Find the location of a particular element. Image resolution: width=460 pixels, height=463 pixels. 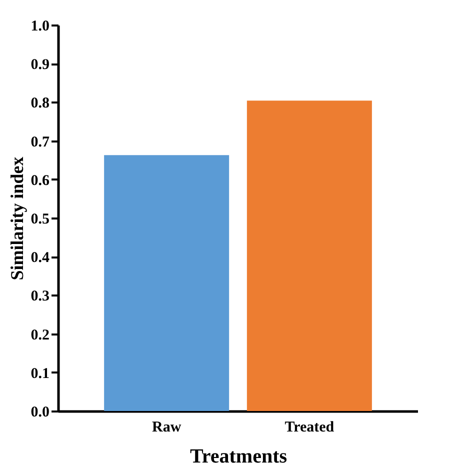

y-tick-label: 1.0 is located at coordinates (40, 26).